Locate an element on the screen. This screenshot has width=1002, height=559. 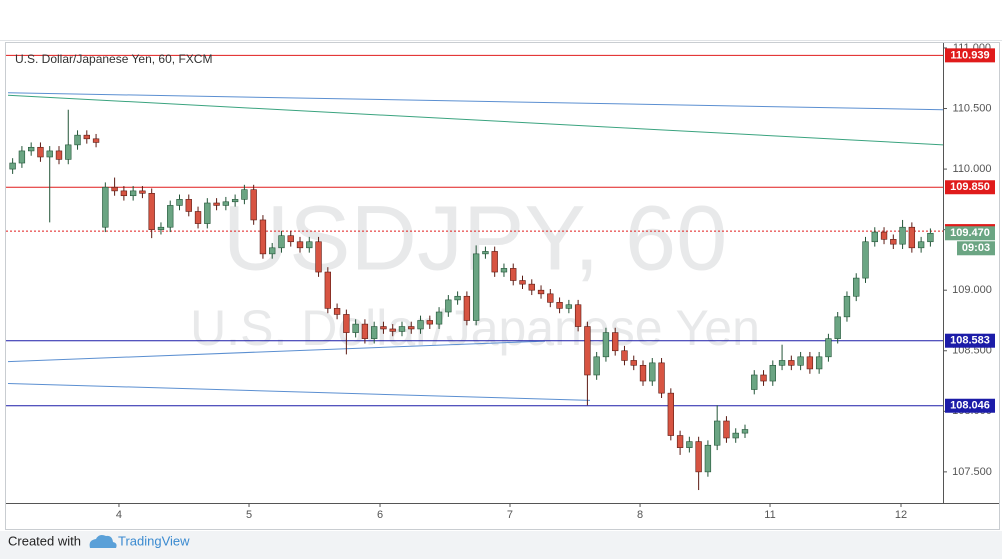
level-label: 108.583 is located at coordinates (970, 341).